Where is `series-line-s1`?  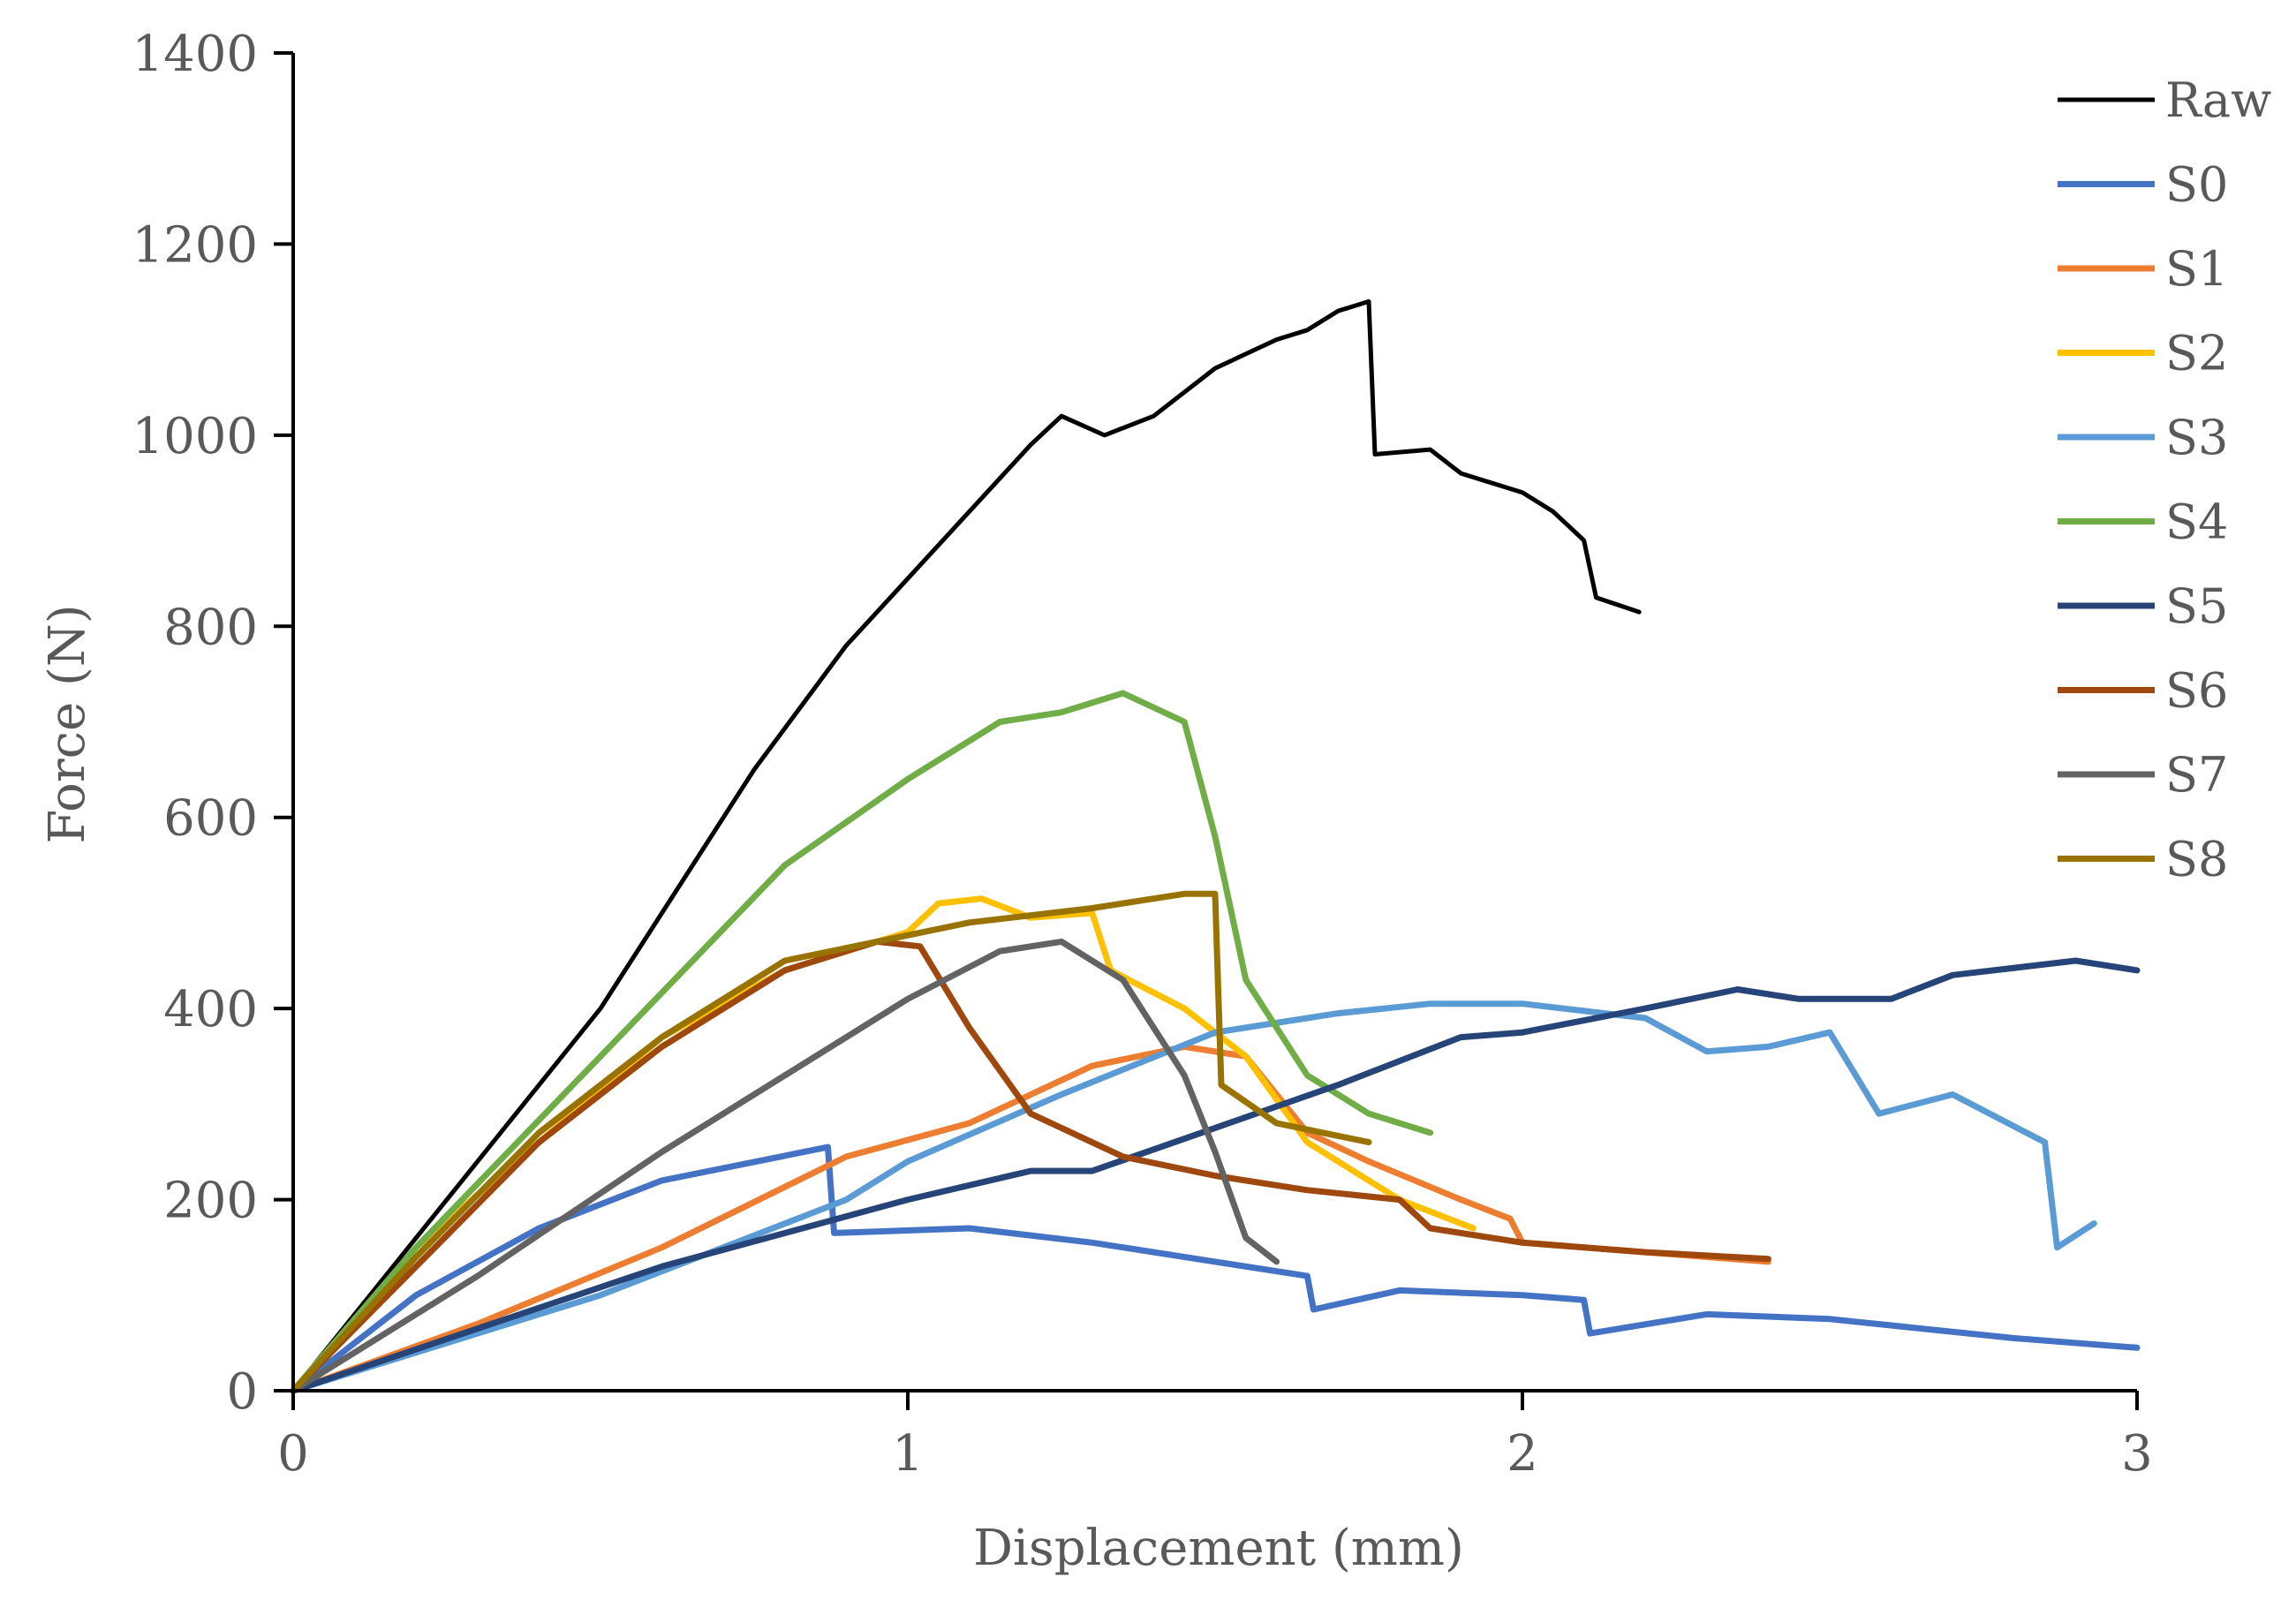 series-line-s1 is located at coordinates (1030, 1218).